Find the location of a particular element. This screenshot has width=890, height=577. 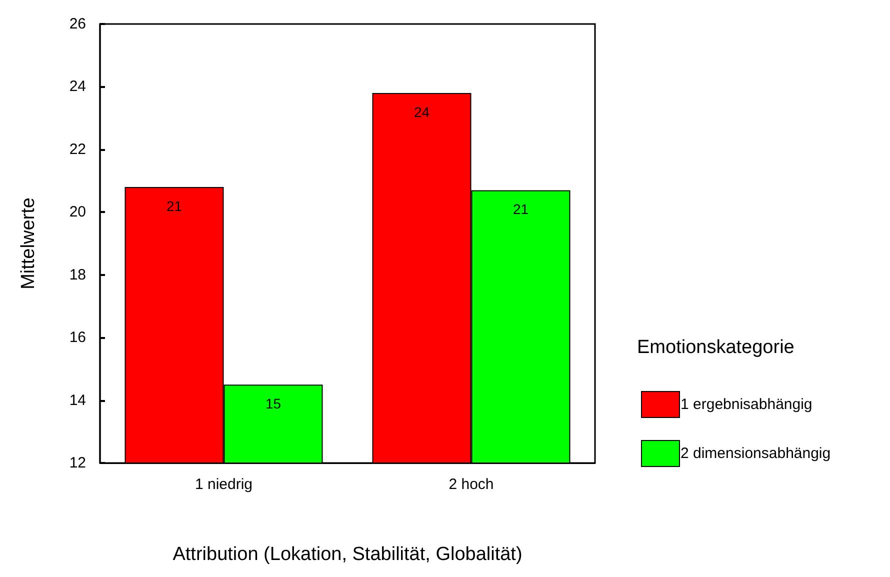

y-tick-label: 18 is located at coordinates (77, 275).